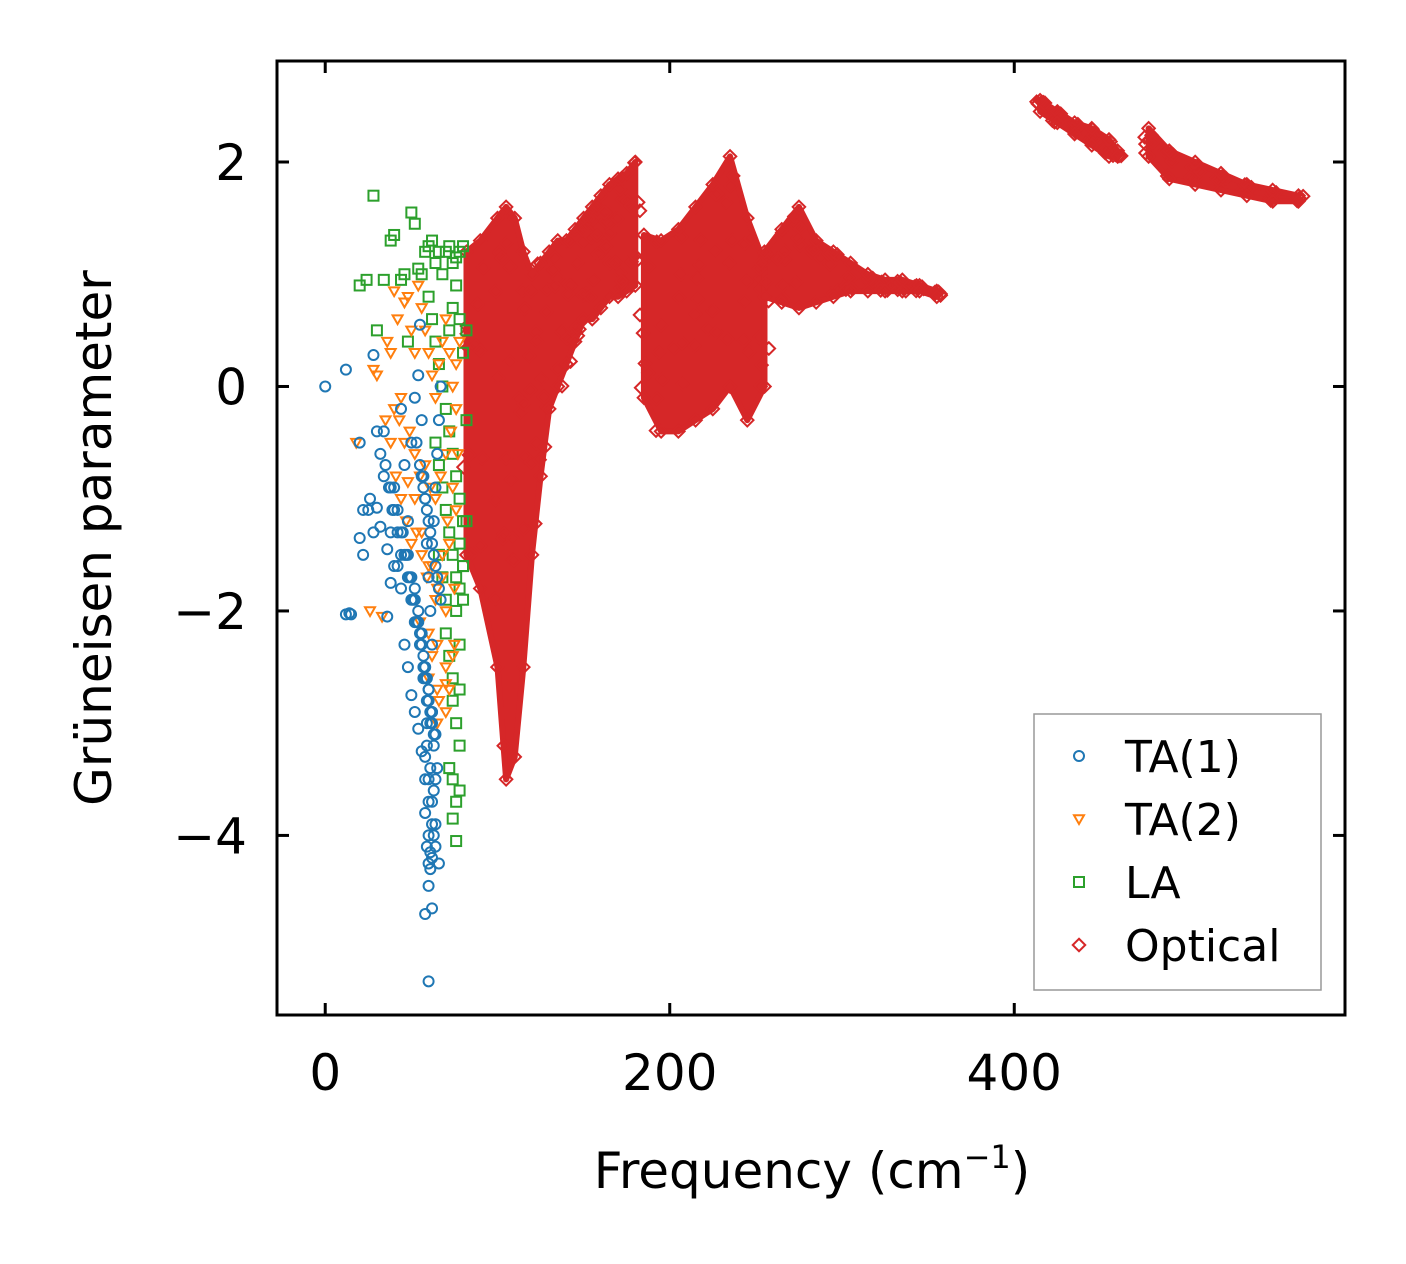  What do you see at coordinates (1153, 883) in the screenshot?
I see `legend-label-la: LA` at bounding box center [1153, 883].